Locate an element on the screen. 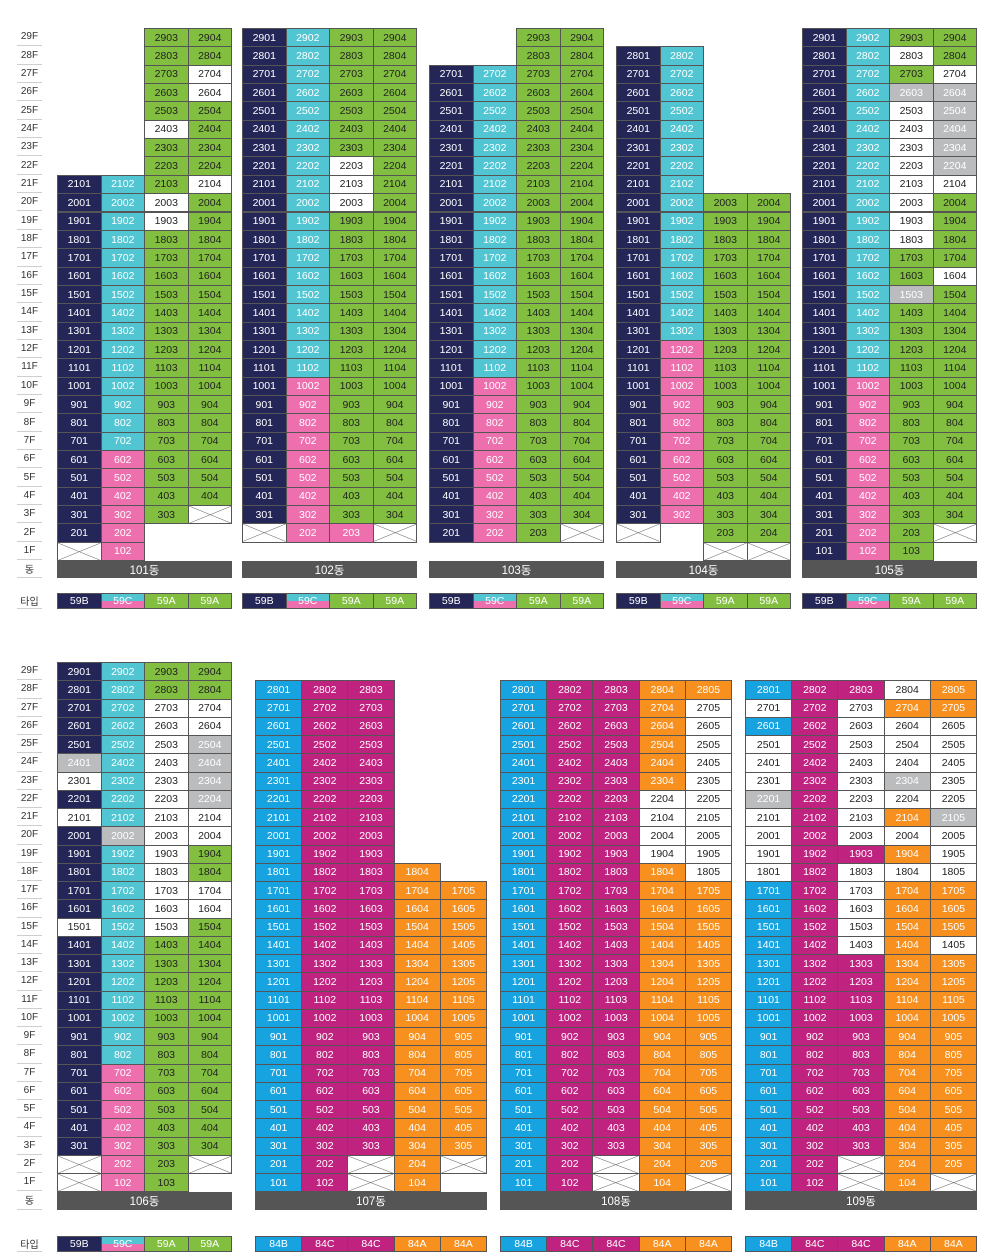  unit-cell: 2004 is located at coordinates (907, 836).